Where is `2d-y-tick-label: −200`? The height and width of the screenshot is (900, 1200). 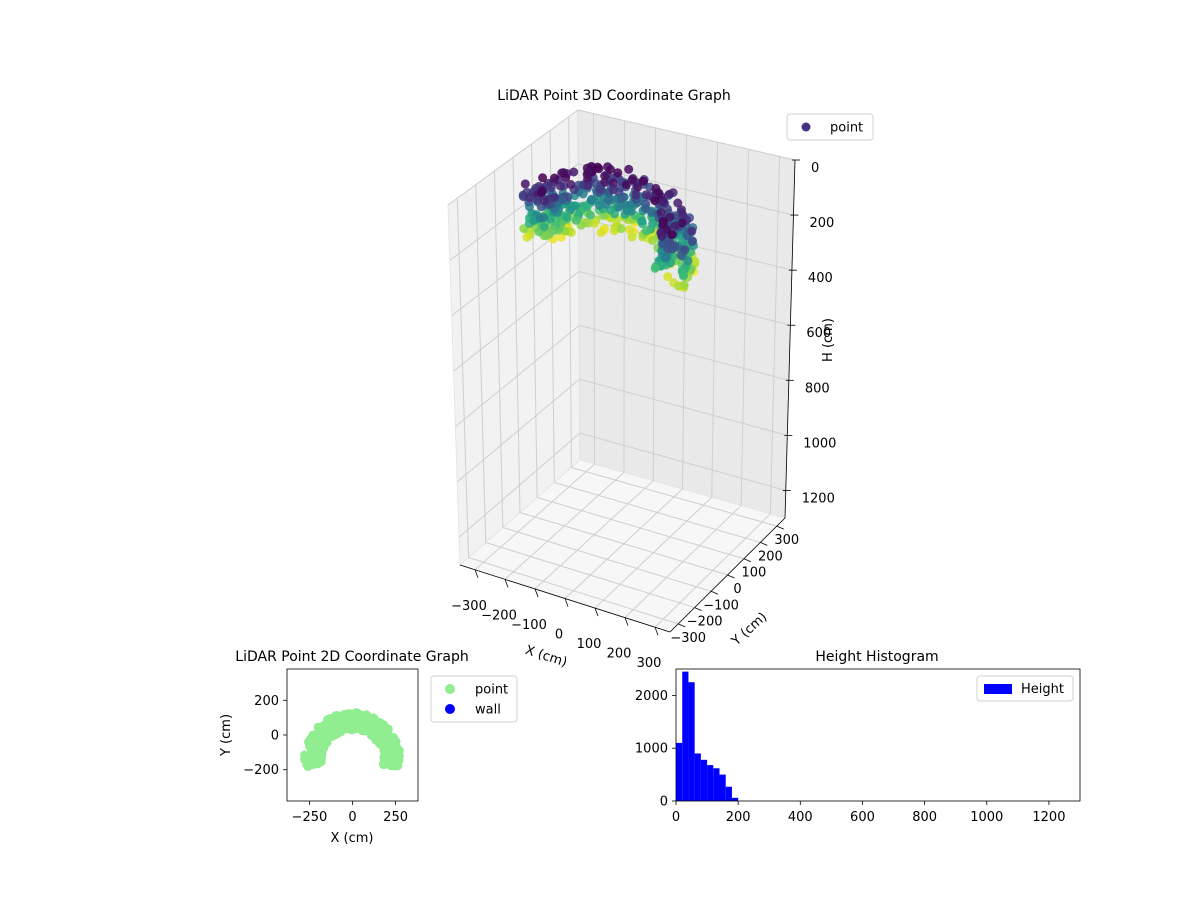
2d-y-tick-label: −200 is located at coordinates (261, 770).